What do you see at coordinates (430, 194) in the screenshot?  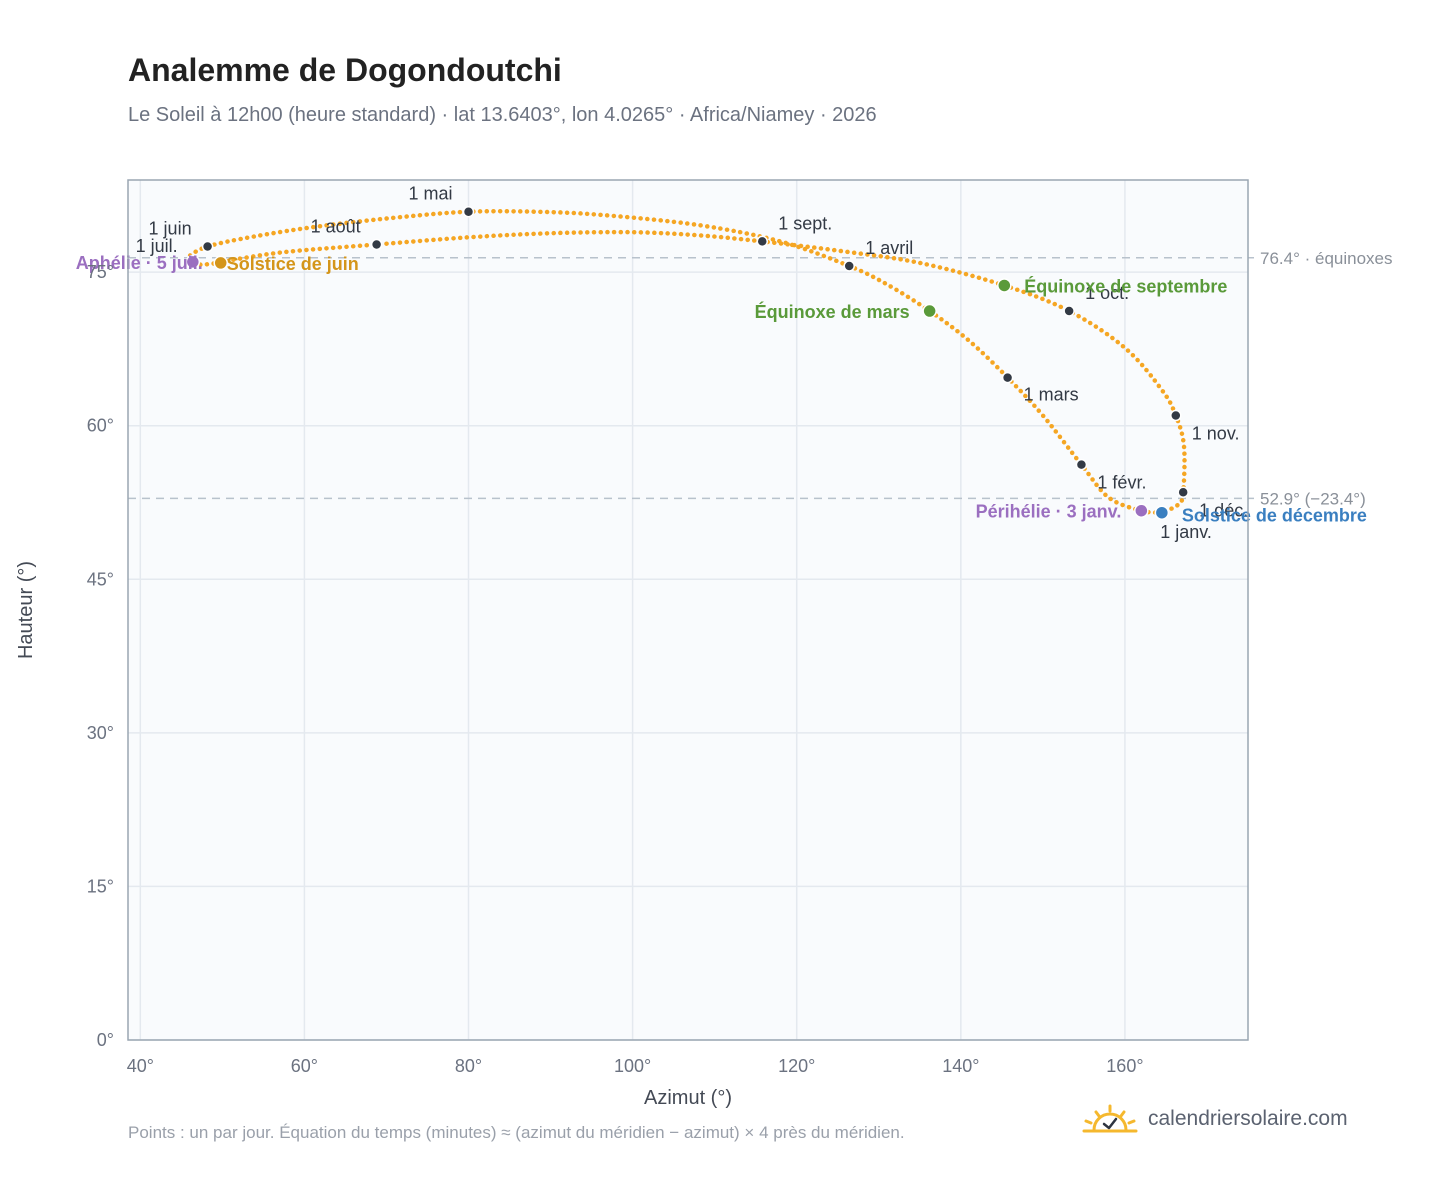 I see `month-label: 1 mai` at bounding box center [430, 194].